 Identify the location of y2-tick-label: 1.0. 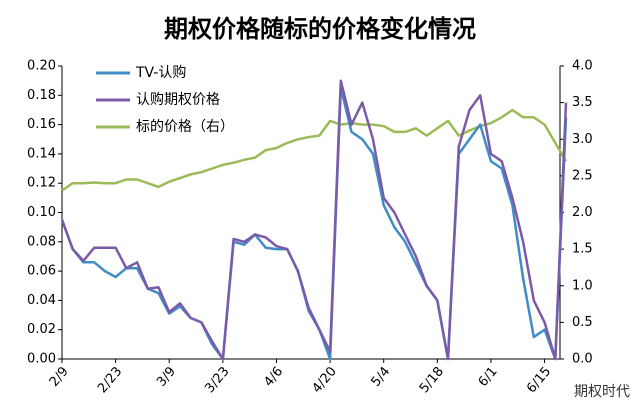
(582, 285).